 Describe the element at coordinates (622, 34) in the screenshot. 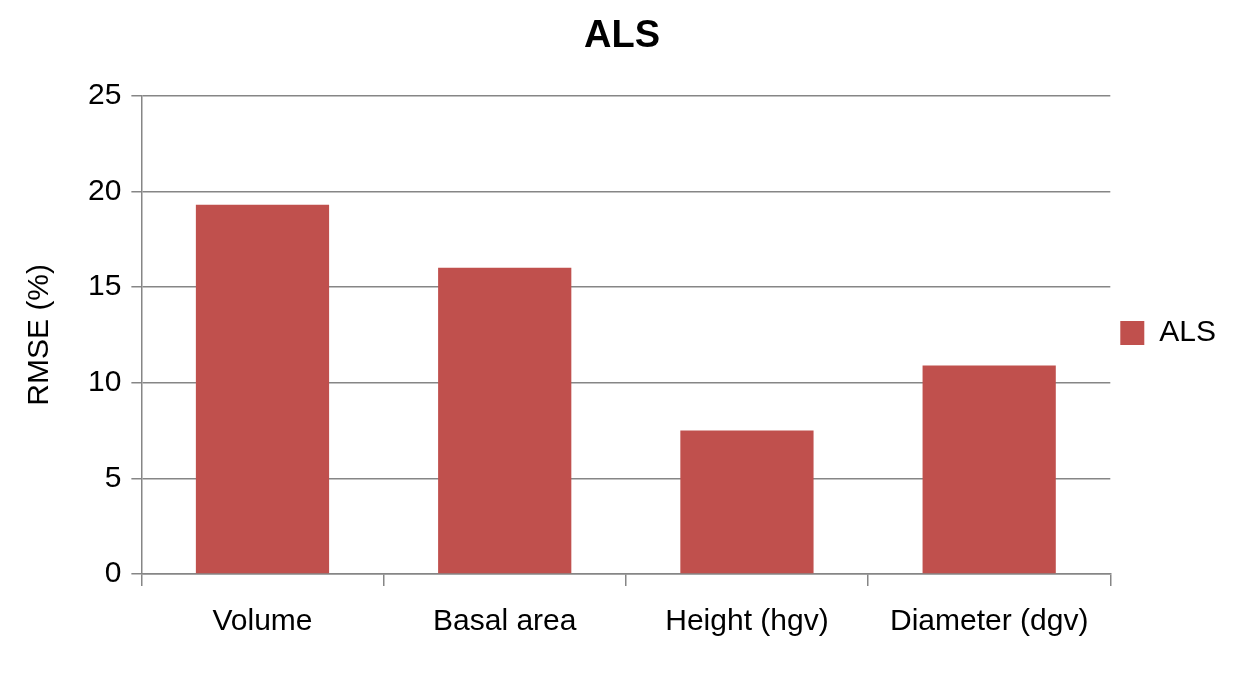

I see `chart-title: ALS` at that location.